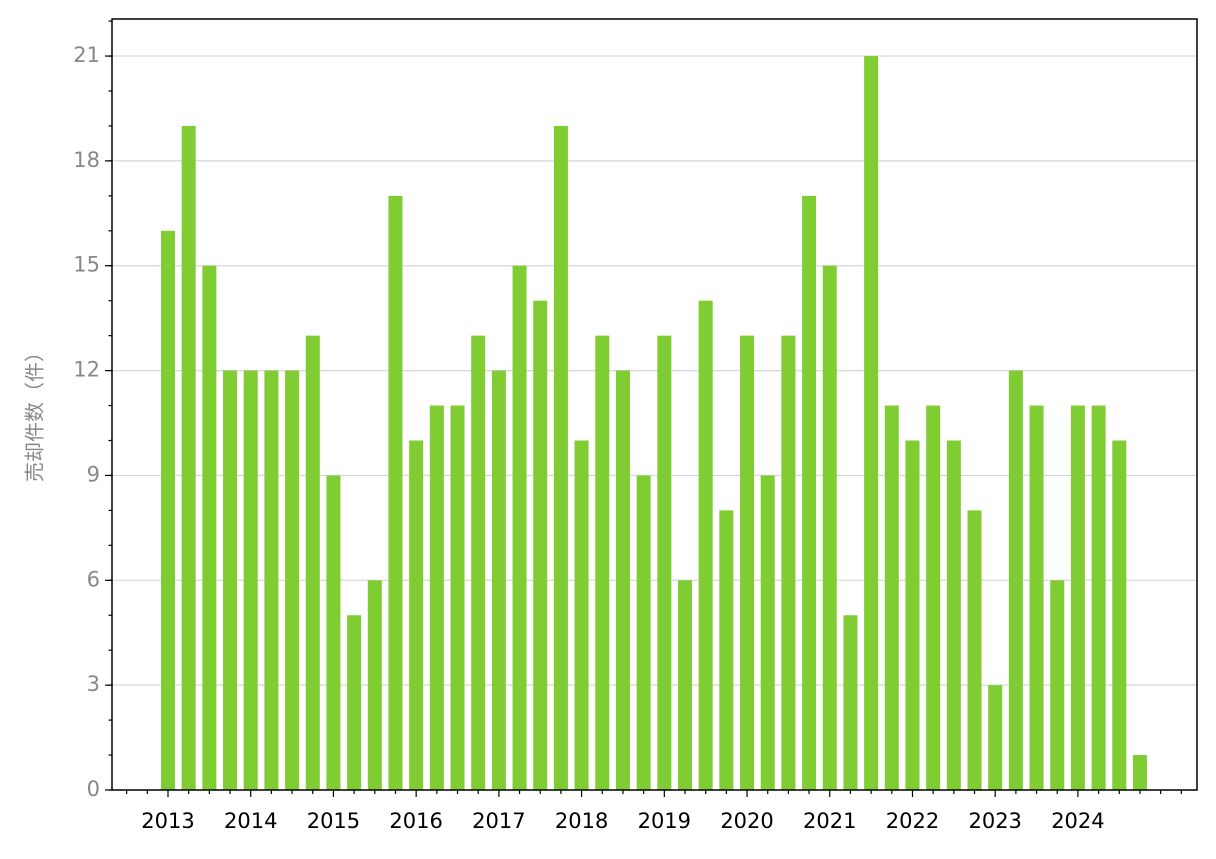 This screenshot has width=1216, height=859. Describe the element at coordinates (86, 370) in the screenshot. I see `y-tick-label: 12` at that location.